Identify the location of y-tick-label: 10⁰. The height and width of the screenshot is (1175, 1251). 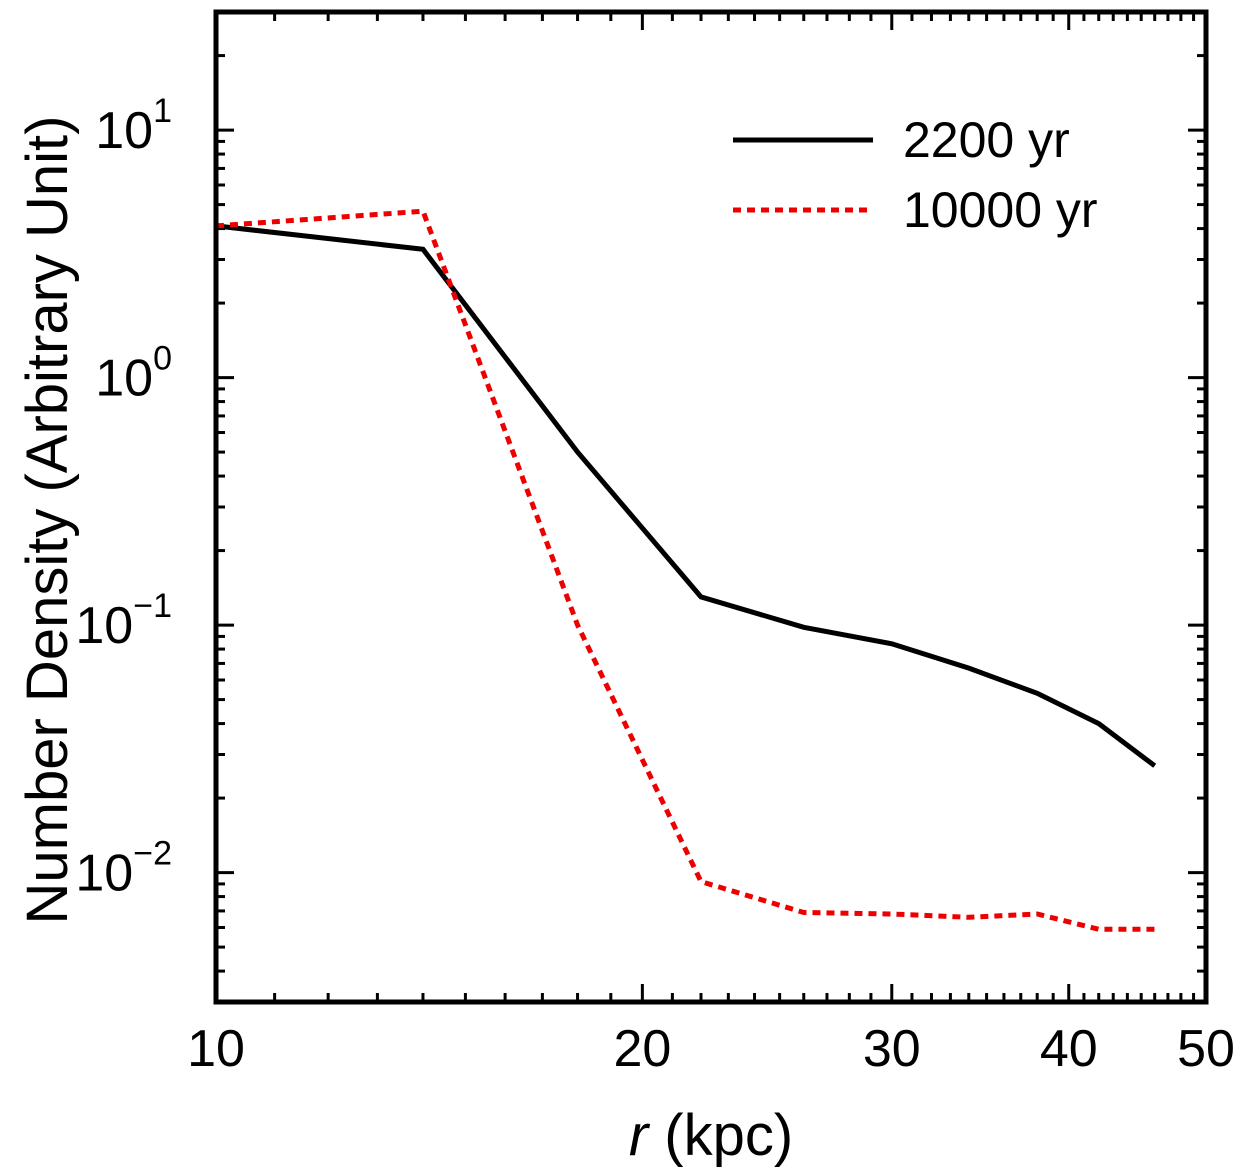
(133, 374).